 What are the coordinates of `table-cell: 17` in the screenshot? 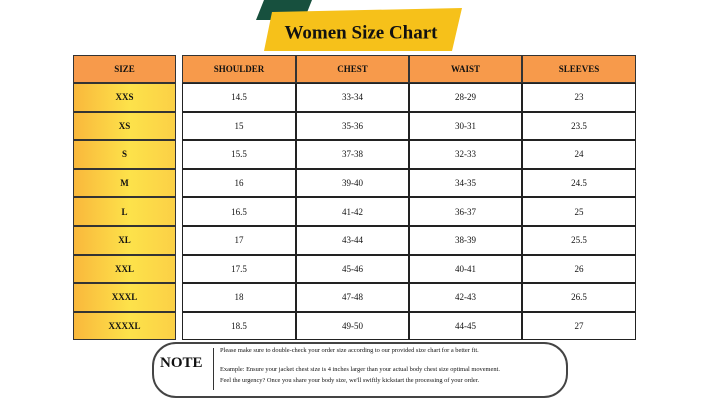 It's located at (239, 240).